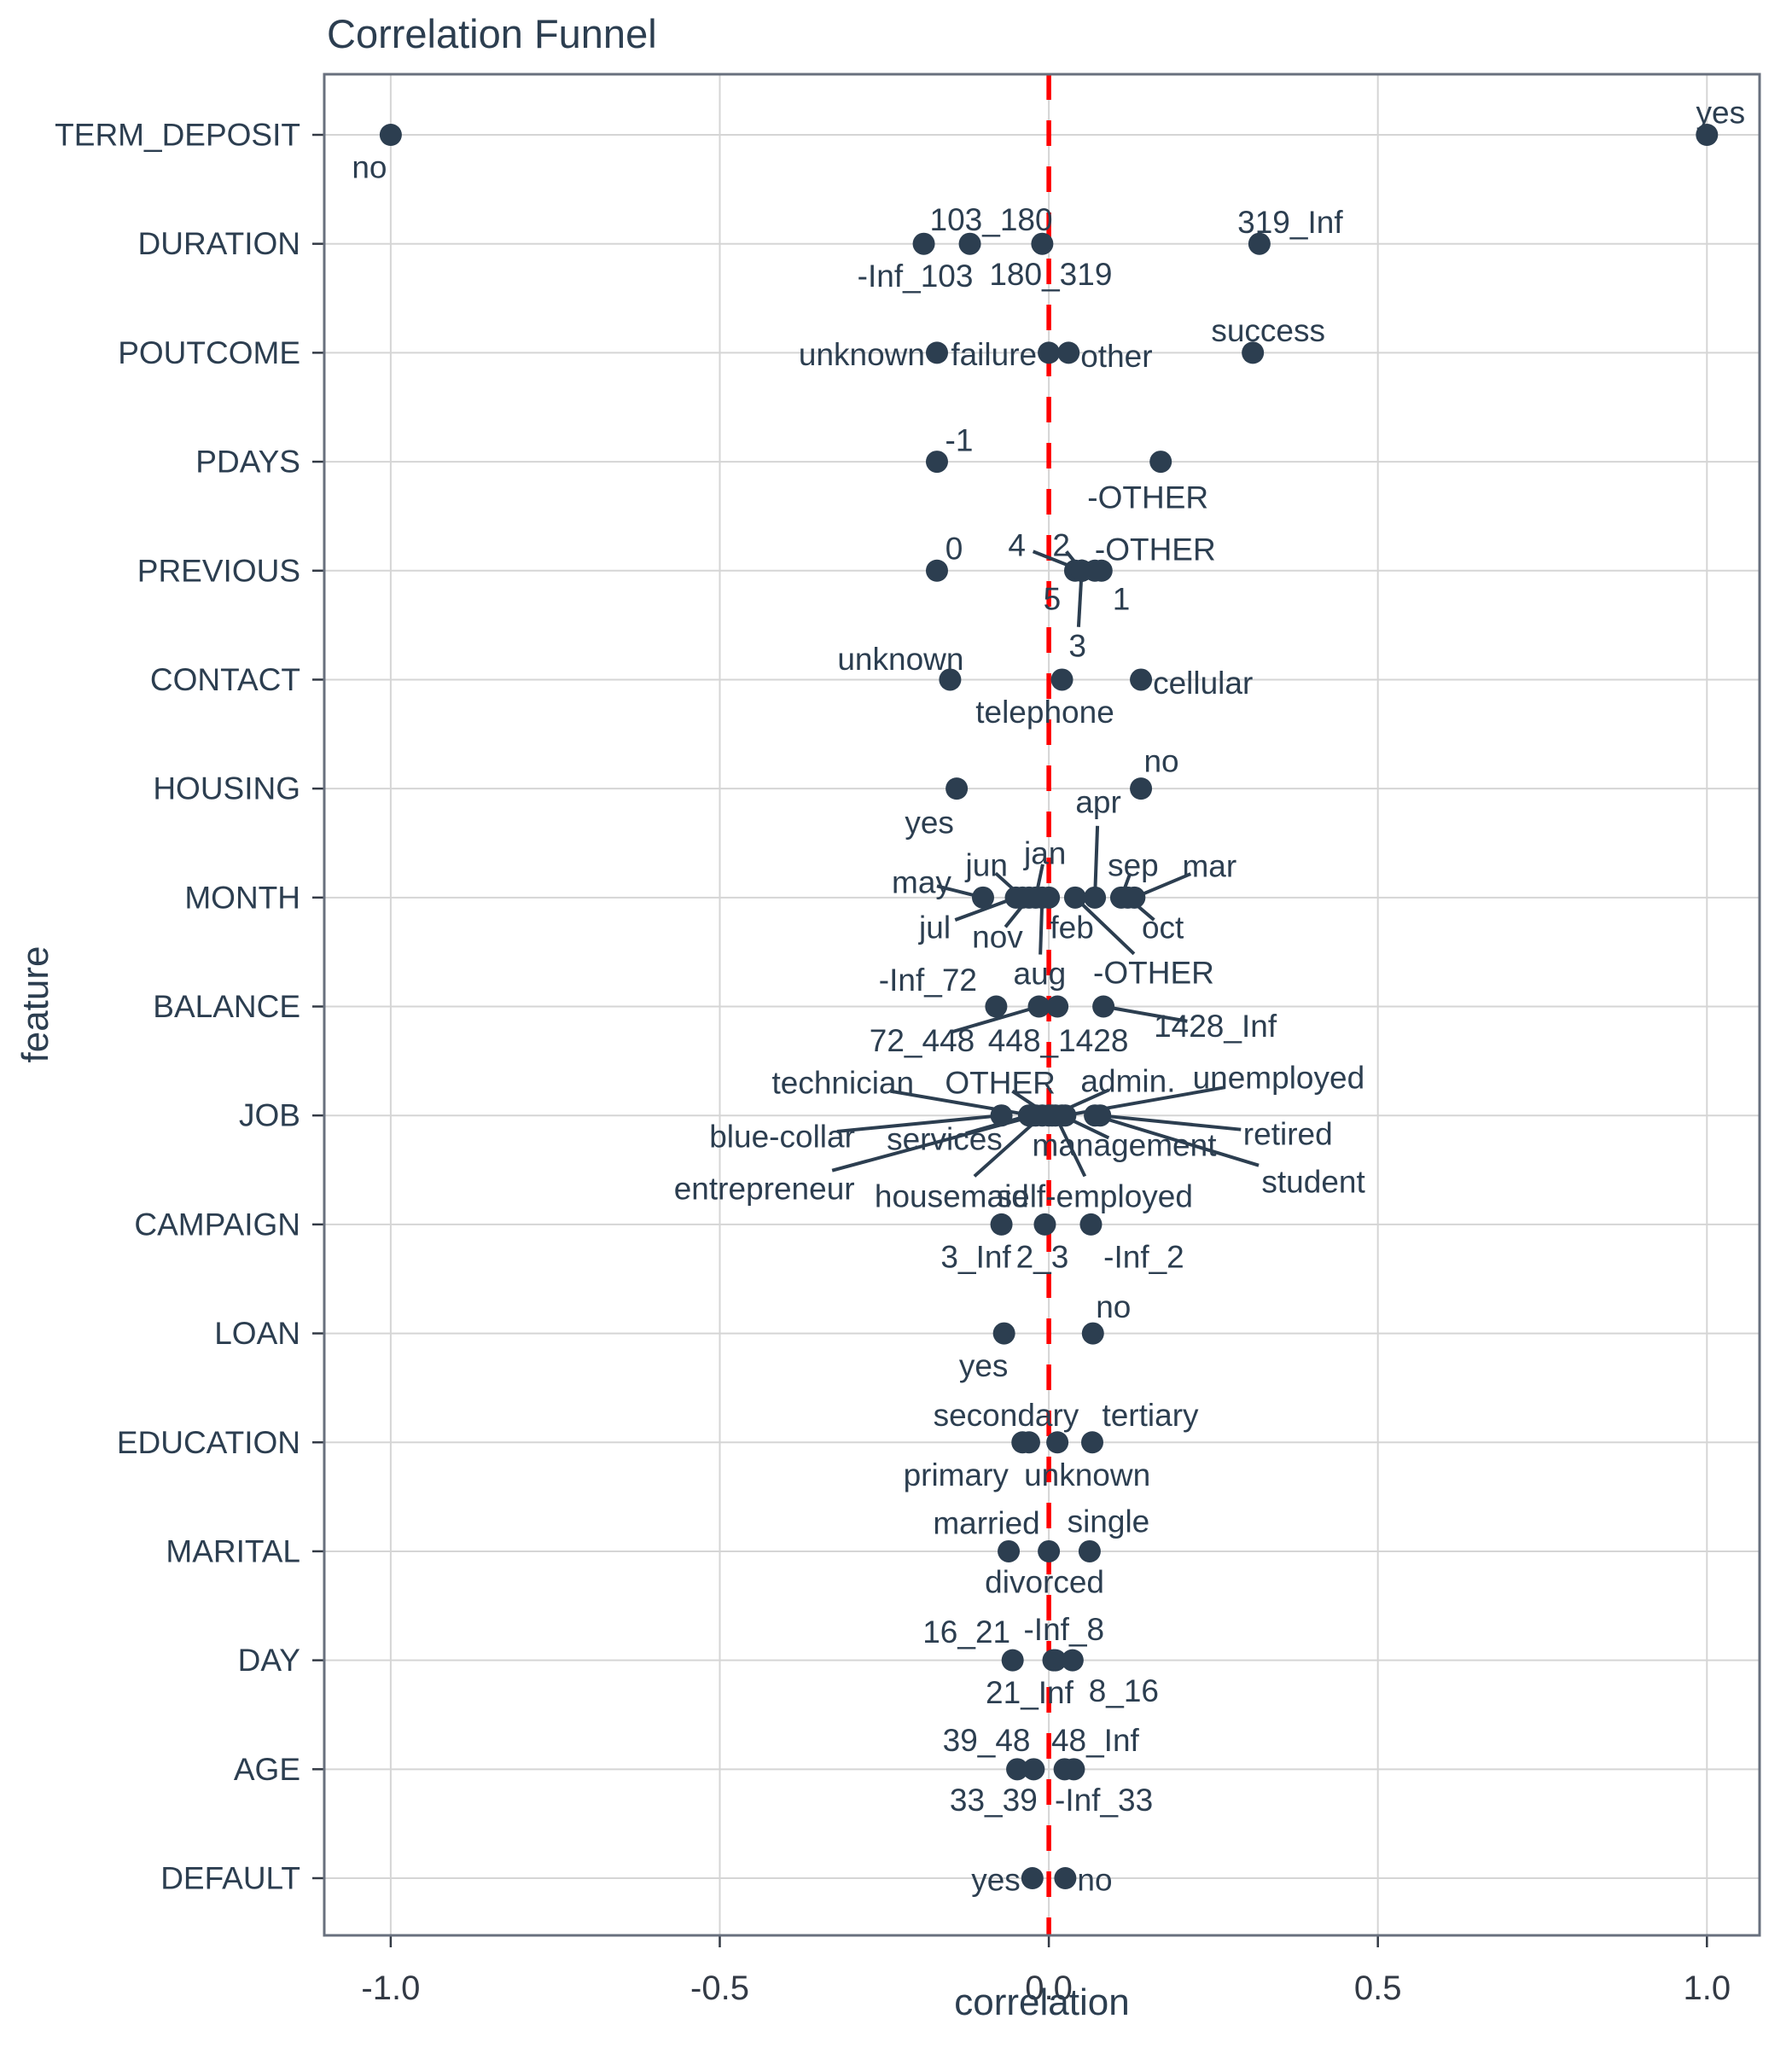  What do you see at coordinates (782, 1137) in the screenshot?
I see `point-label-JOB-blue-collar: blue-collar` at bounding box center [782, 1137].